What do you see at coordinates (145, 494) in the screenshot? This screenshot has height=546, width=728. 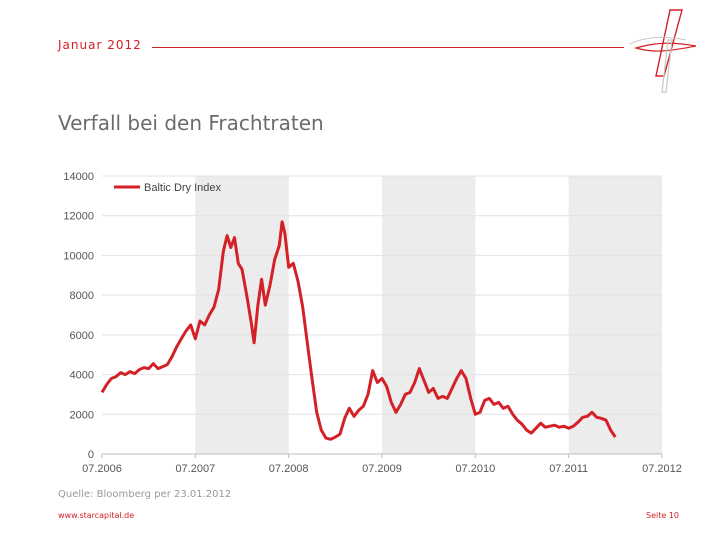 I see `source-note: Quelle: Bloomberg per 23.01.2012` at bounding box center [145, 494].